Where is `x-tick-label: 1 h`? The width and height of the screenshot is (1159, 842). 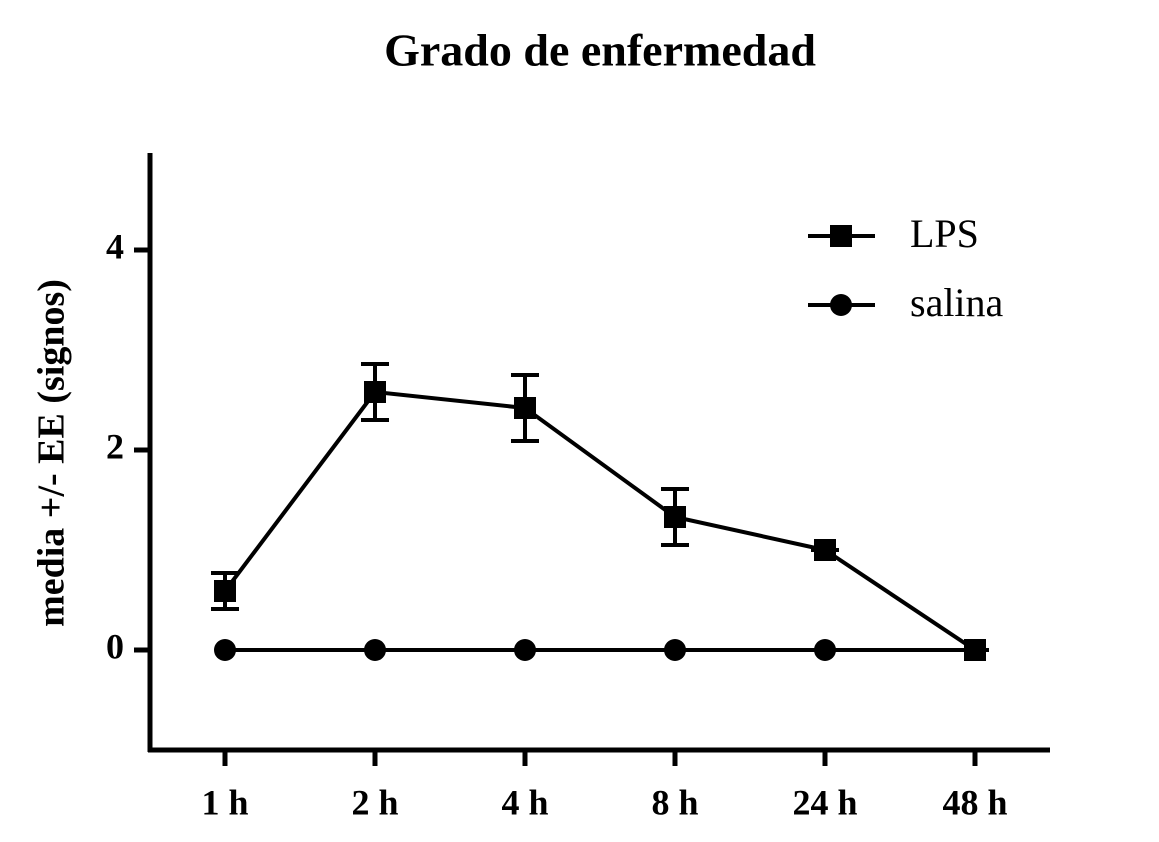 x-tick-label: 1 h is located at coordinates (224, 802).